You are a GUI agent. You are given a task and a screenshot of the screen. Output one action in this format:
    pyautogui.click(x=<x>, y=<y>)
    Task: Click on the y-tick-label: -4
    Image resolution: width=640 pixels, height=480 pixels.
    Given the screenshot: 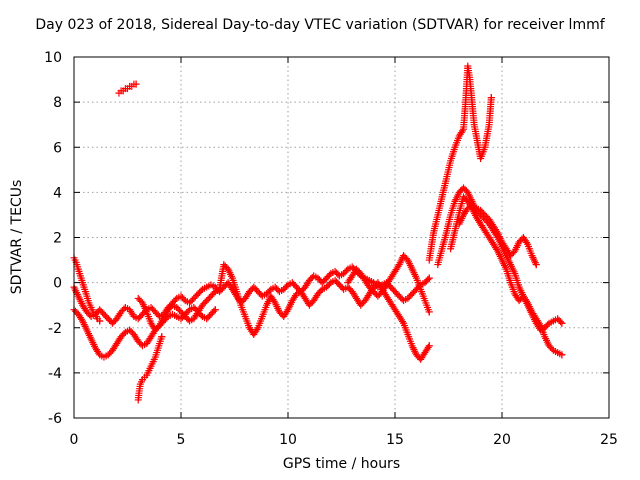 What is the action you would take?
    pyautogui.click(x=55, y=374)
    